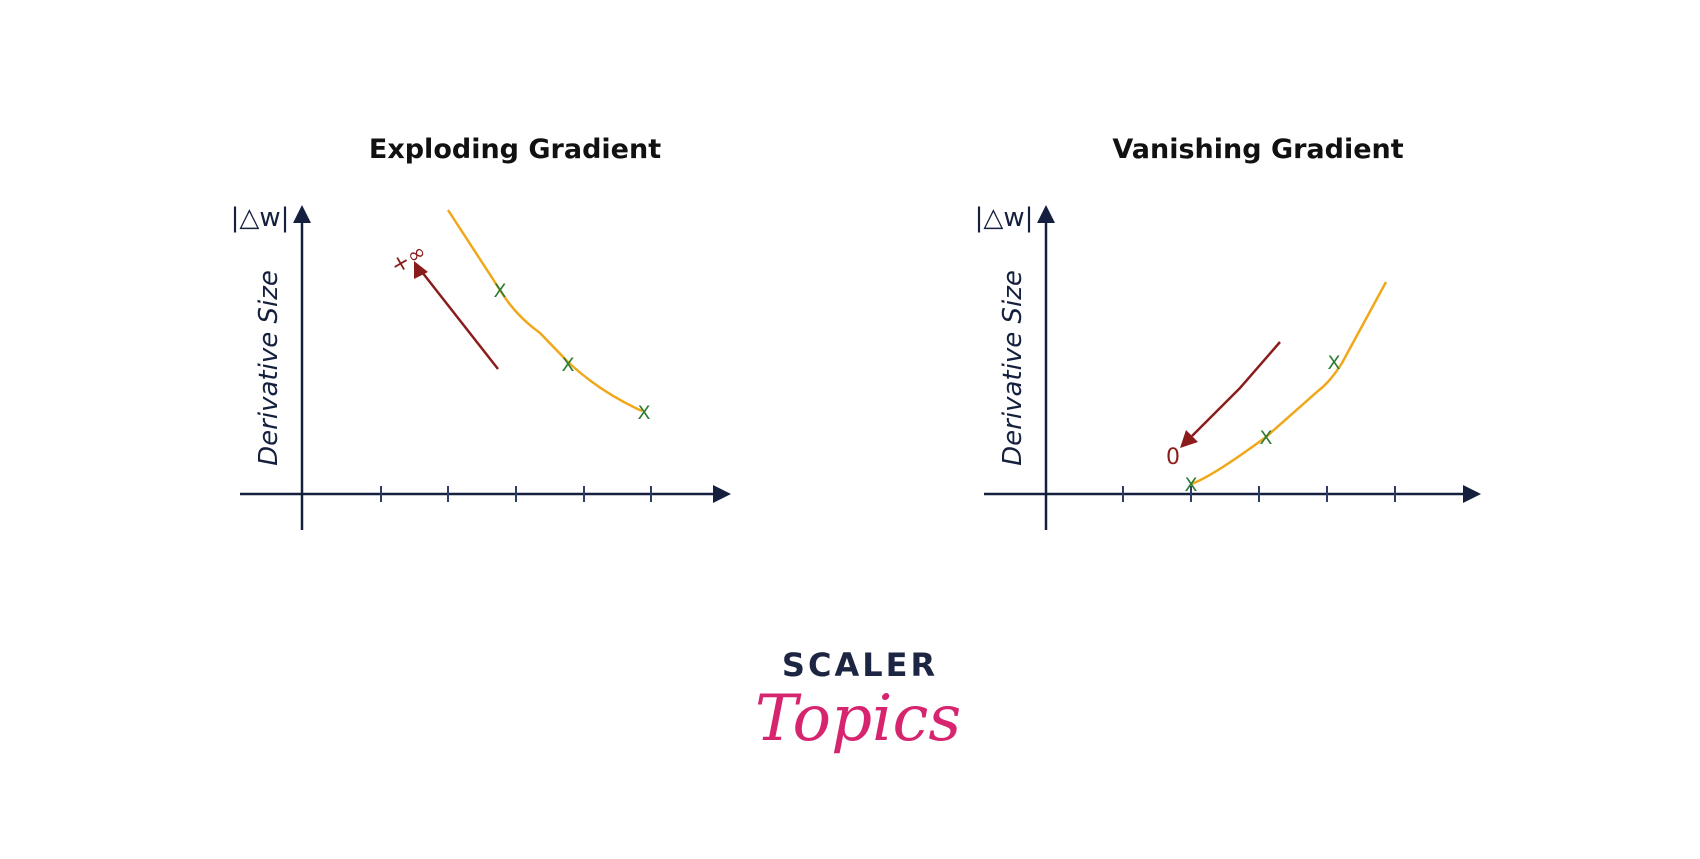  I want to click on logo-wordmark-bottom: Topics, so click(858, 719).